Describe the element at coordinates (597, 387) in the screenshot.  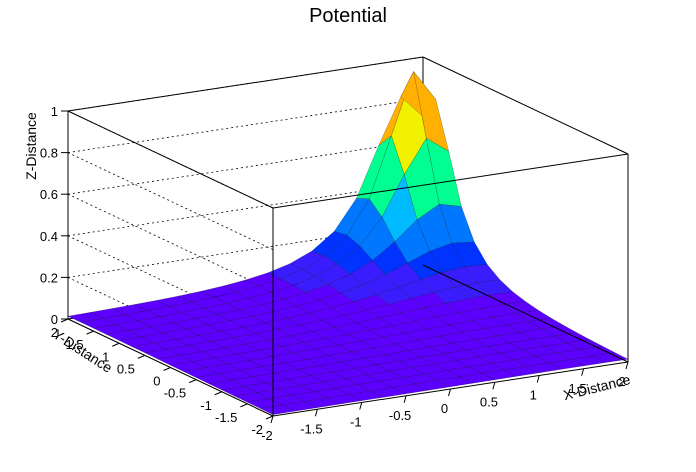
I see `x-axis-label: X-Distance` at that location.